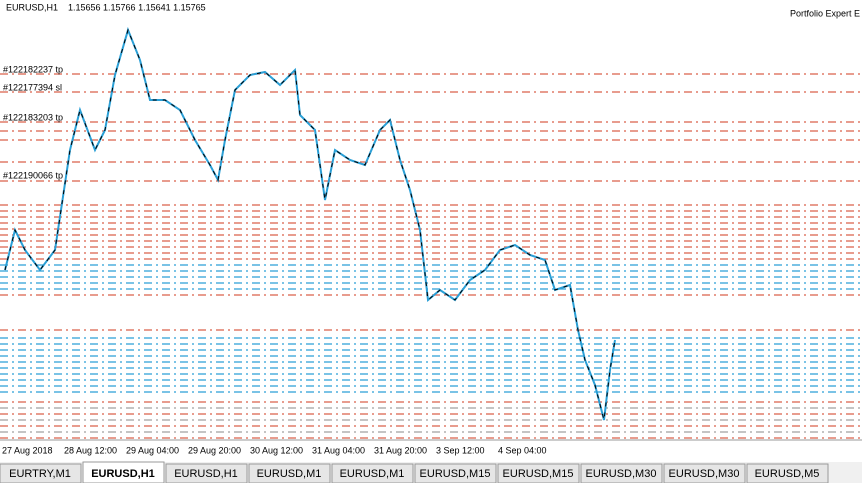  Describe the element at coordinates (338, 450) in the screenshot. I see `time-label: 31 Aug 04:00` at that location.